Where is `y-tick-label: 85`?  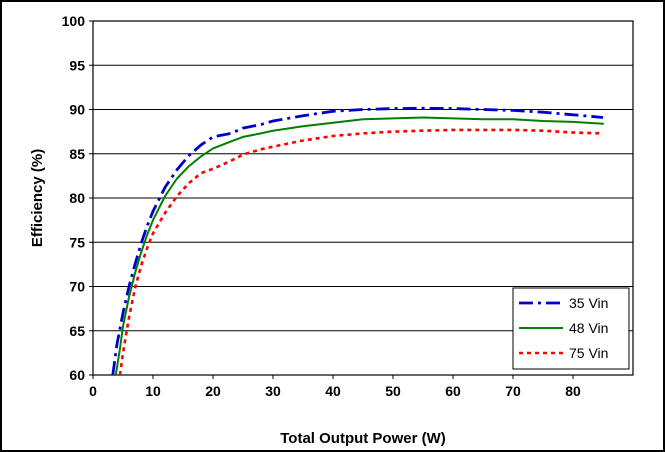
y-tick-label: 85 is located at coordinates (77, 154).